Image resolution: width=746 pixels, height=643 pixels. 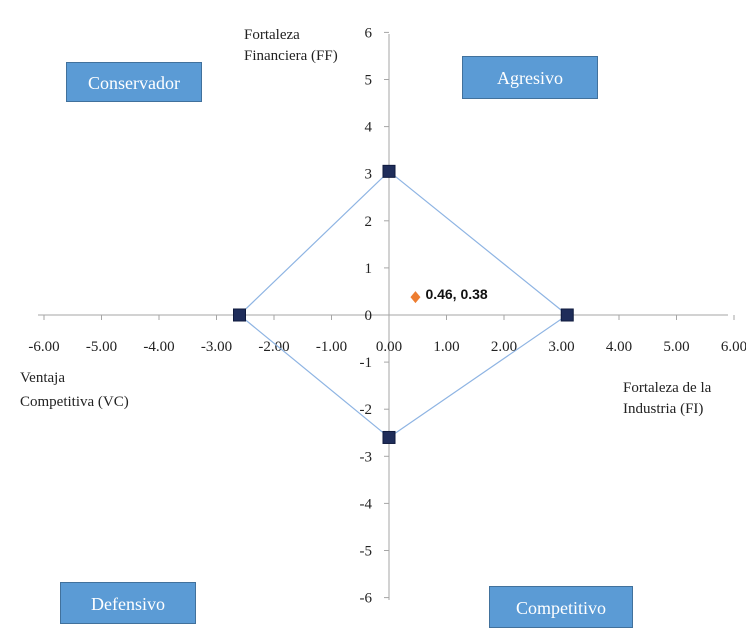 I want to click on x-tick-label: -1.00, so click(x=331, y=347).